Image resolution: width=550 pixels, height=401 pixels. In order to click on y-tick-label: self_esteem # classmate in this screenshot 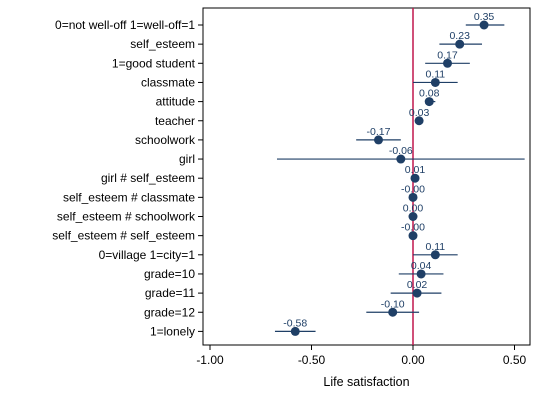, I will do `click(129, 197)`.